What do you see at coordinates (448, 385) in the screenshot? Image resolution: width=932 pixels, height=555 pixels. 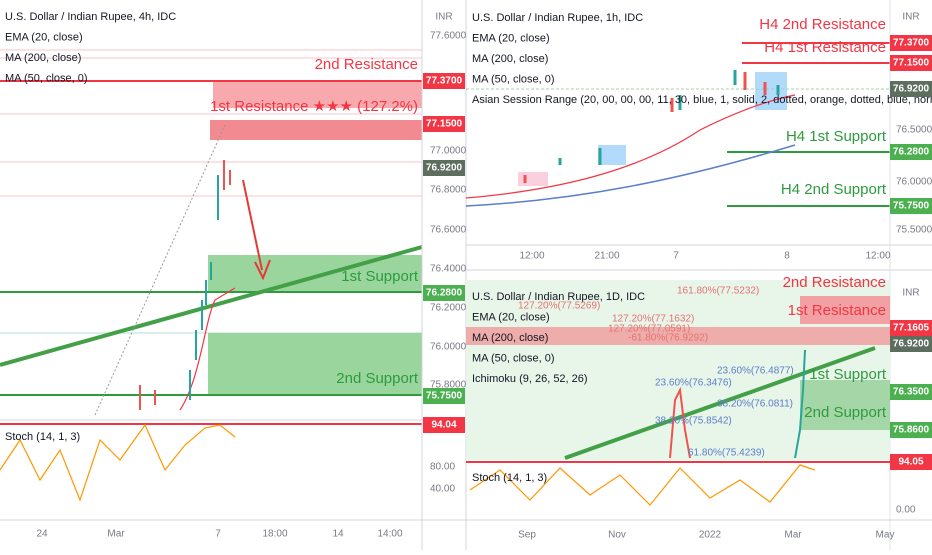 I see `price-axis-label: 75.8000` at bounding box center [448, 385].